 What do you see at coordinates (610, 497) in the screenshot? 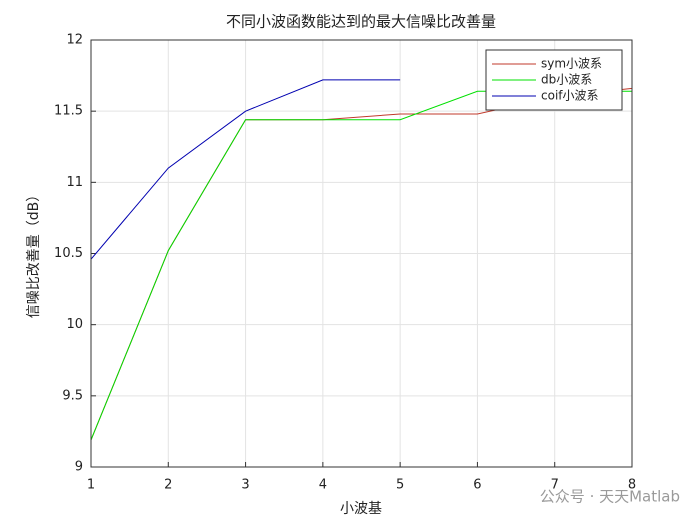
I see `watermark: 公众号 · 天天Matlab` at bounding box center [610, 497].